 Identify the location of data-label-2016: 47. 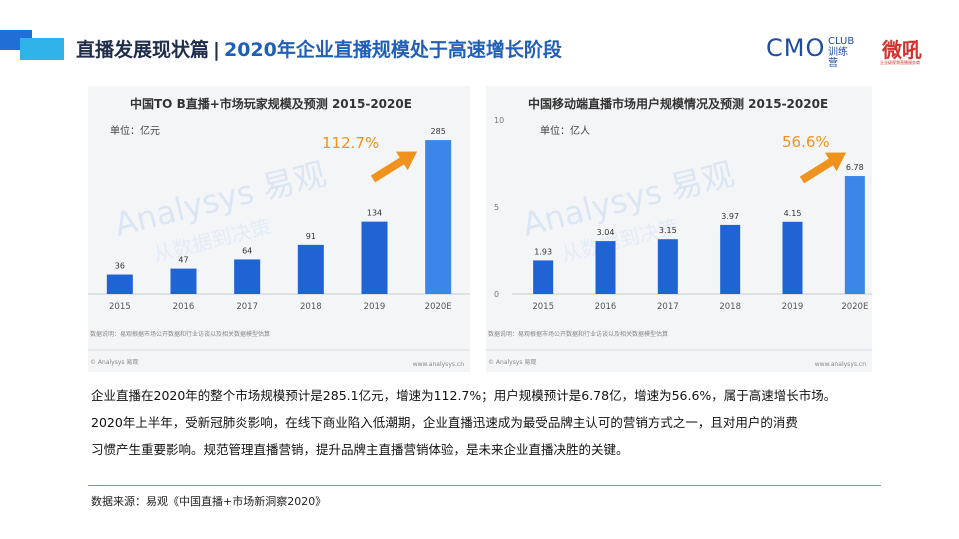
(183, 260).